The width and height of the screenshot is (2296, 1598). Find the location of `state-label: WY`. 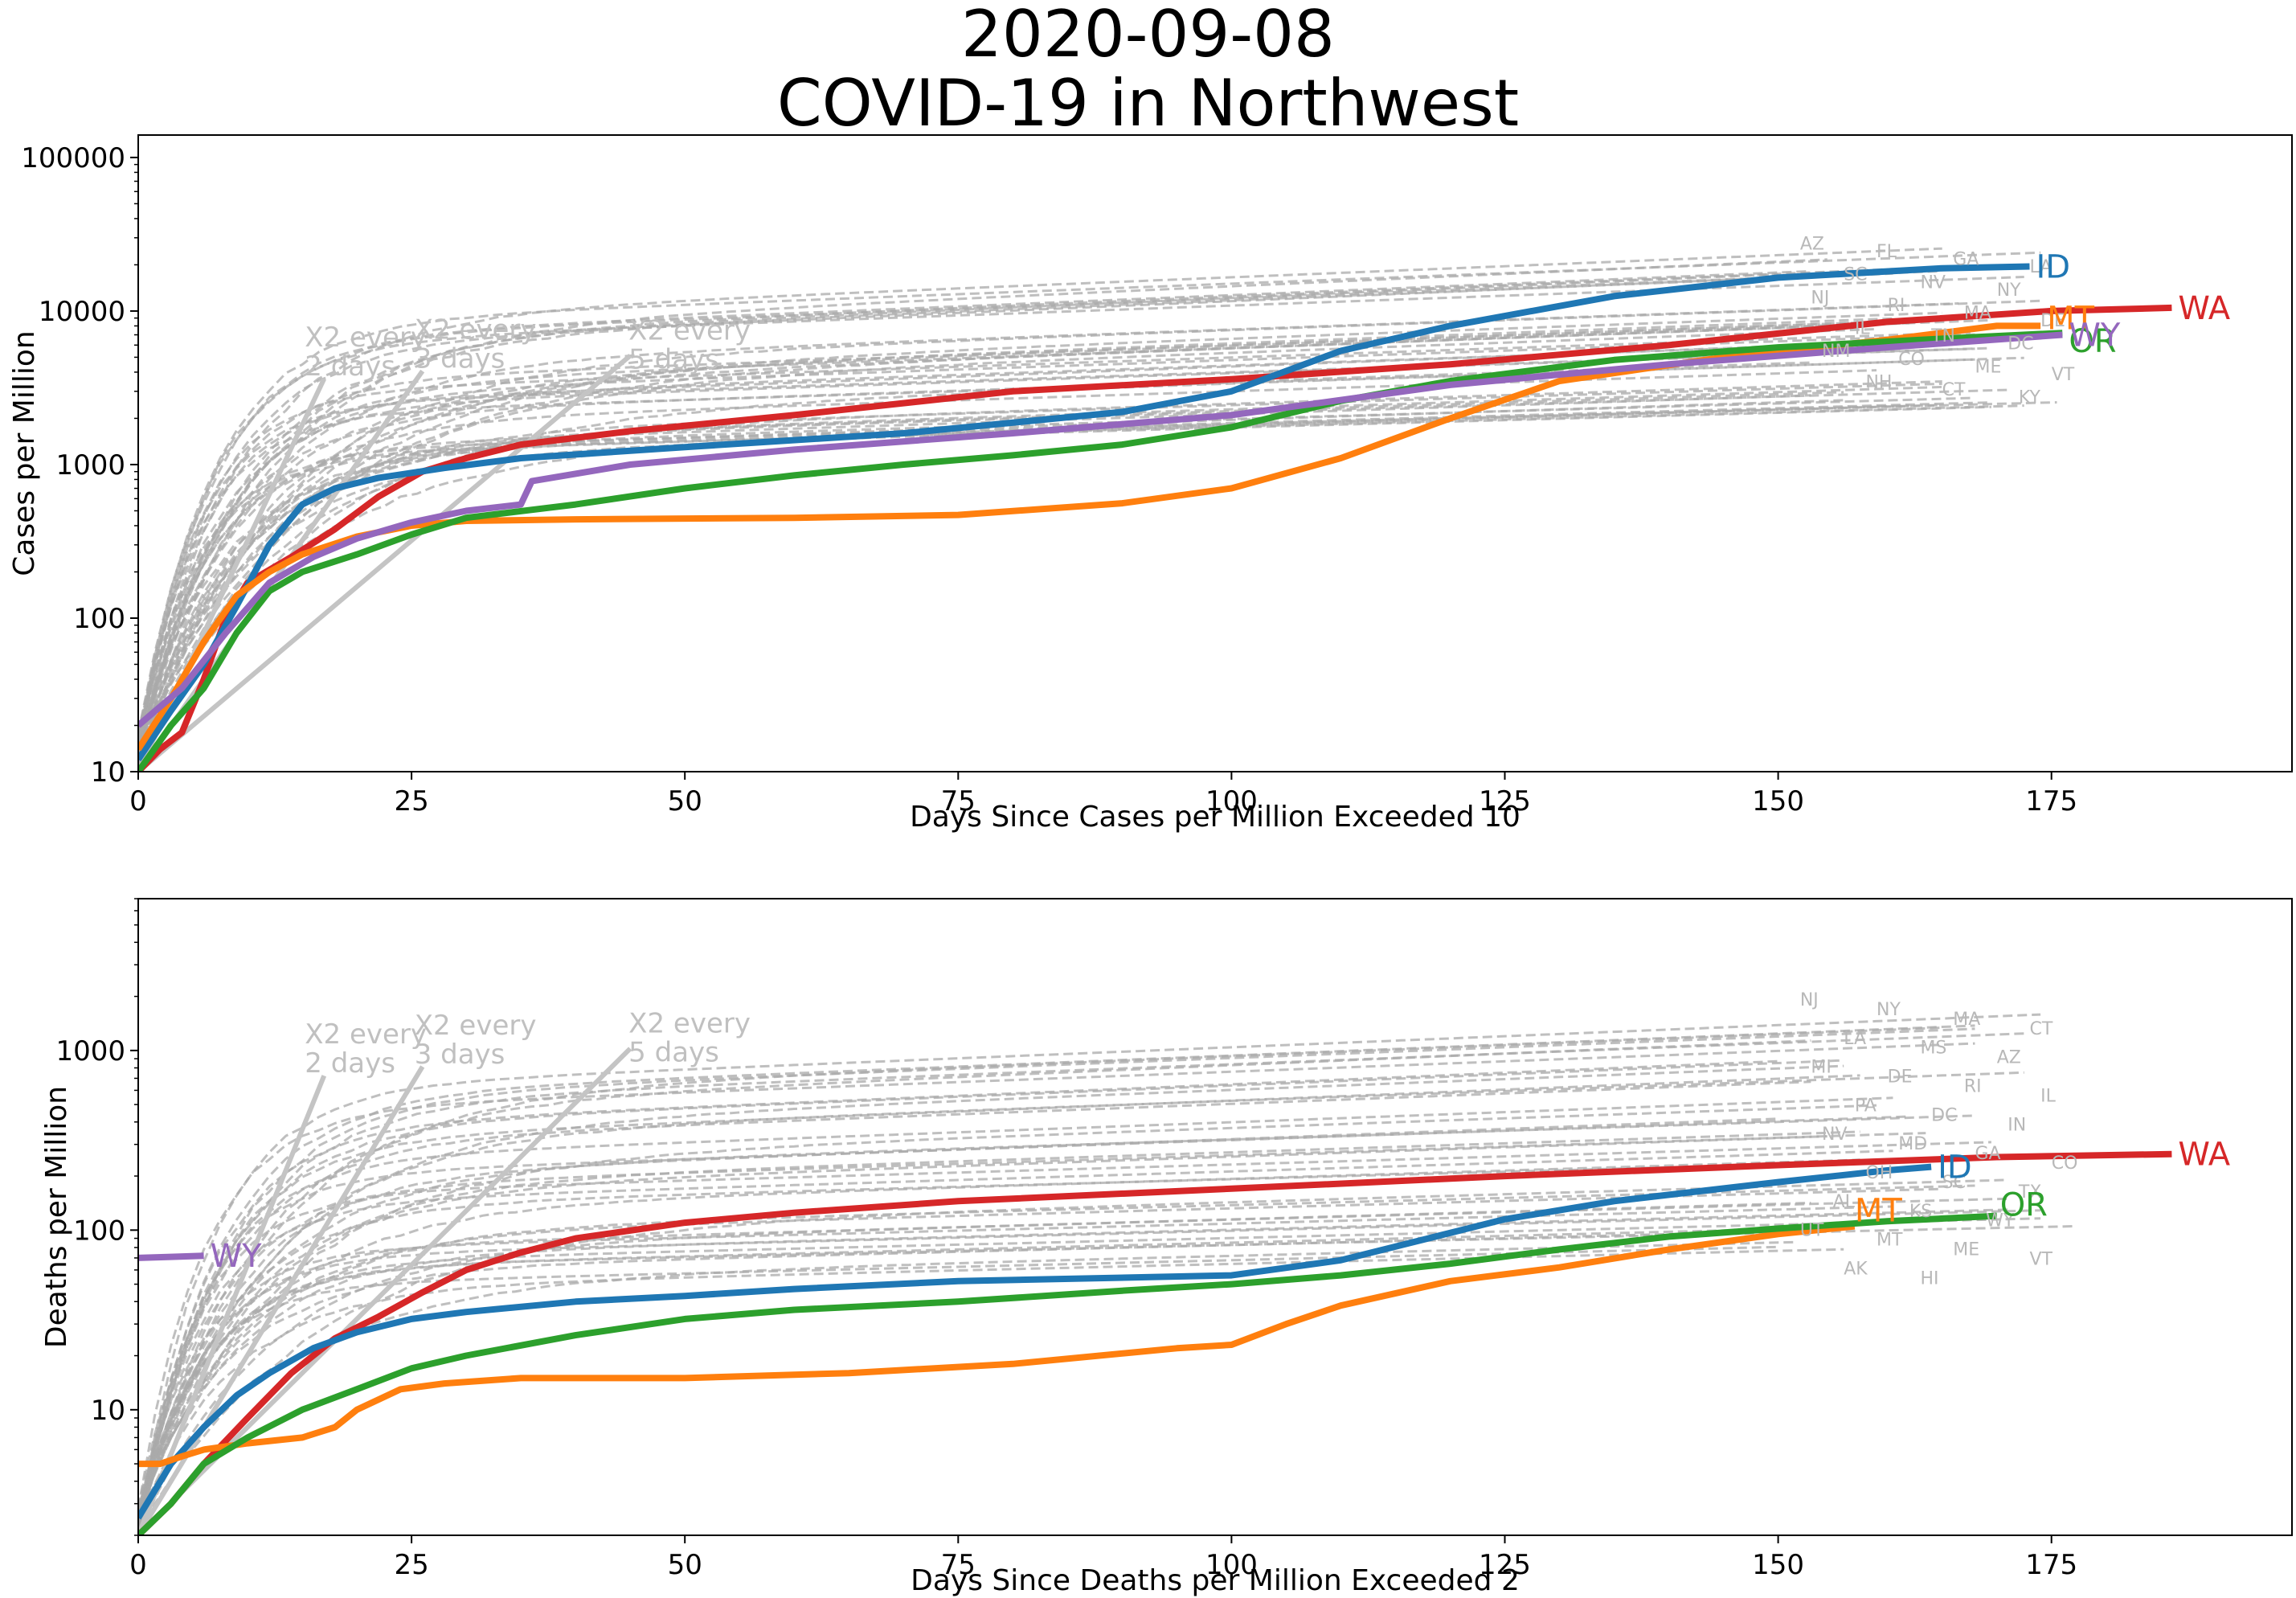

state-label: WY is located at coordinates (2000, 1221).